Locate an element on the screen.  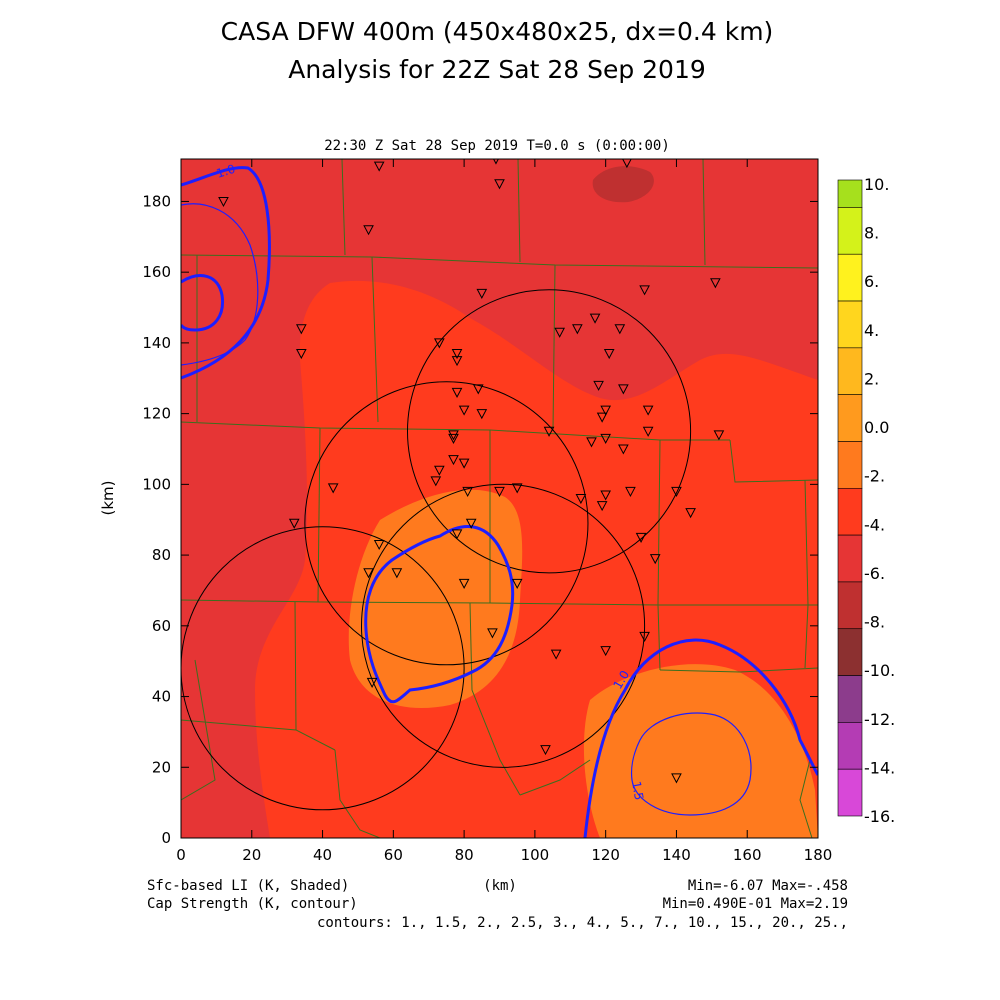
footer-field-shaded: Sfc-based LI (K, Shaded) is located at coordinates (248, 886).